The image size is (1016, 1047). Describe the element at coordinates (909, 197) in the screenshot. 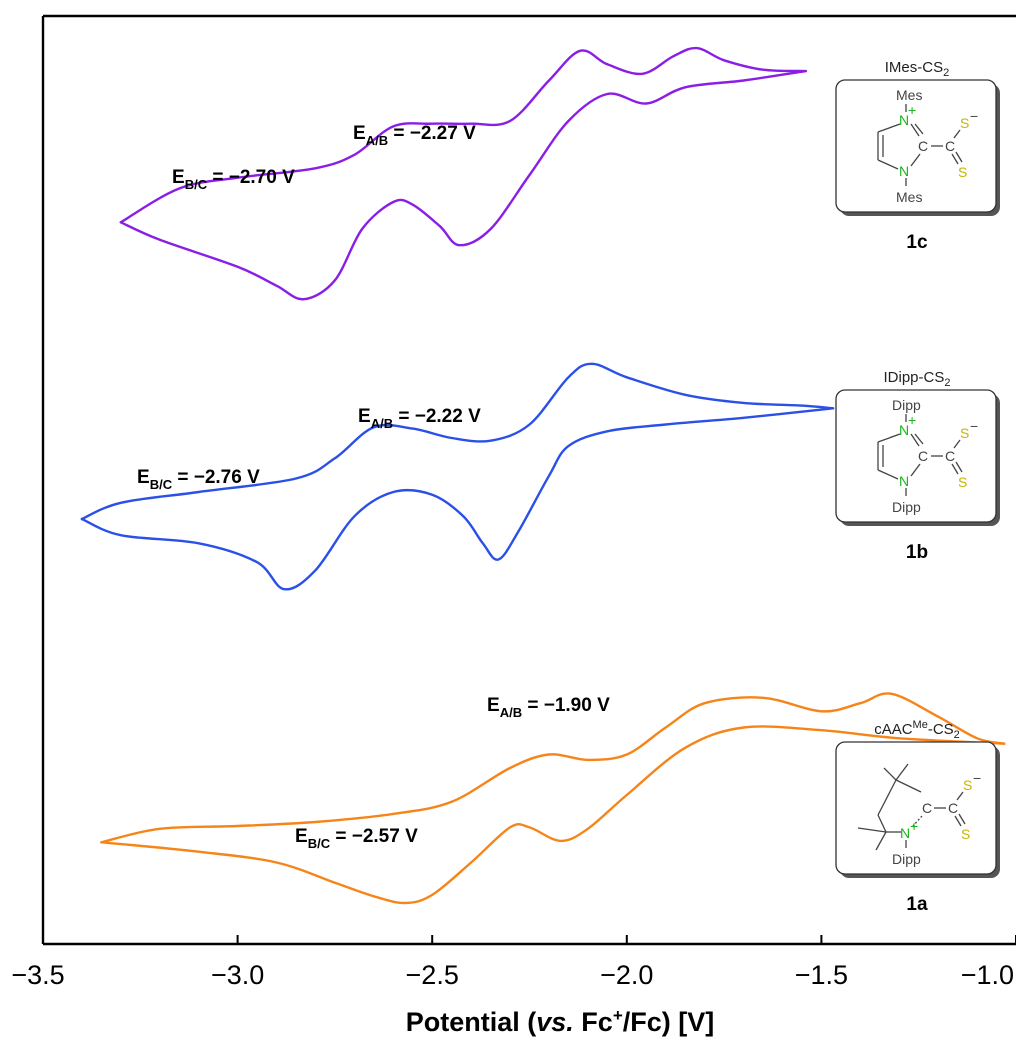

I see `mes-bottom-label: Mes` at that location.